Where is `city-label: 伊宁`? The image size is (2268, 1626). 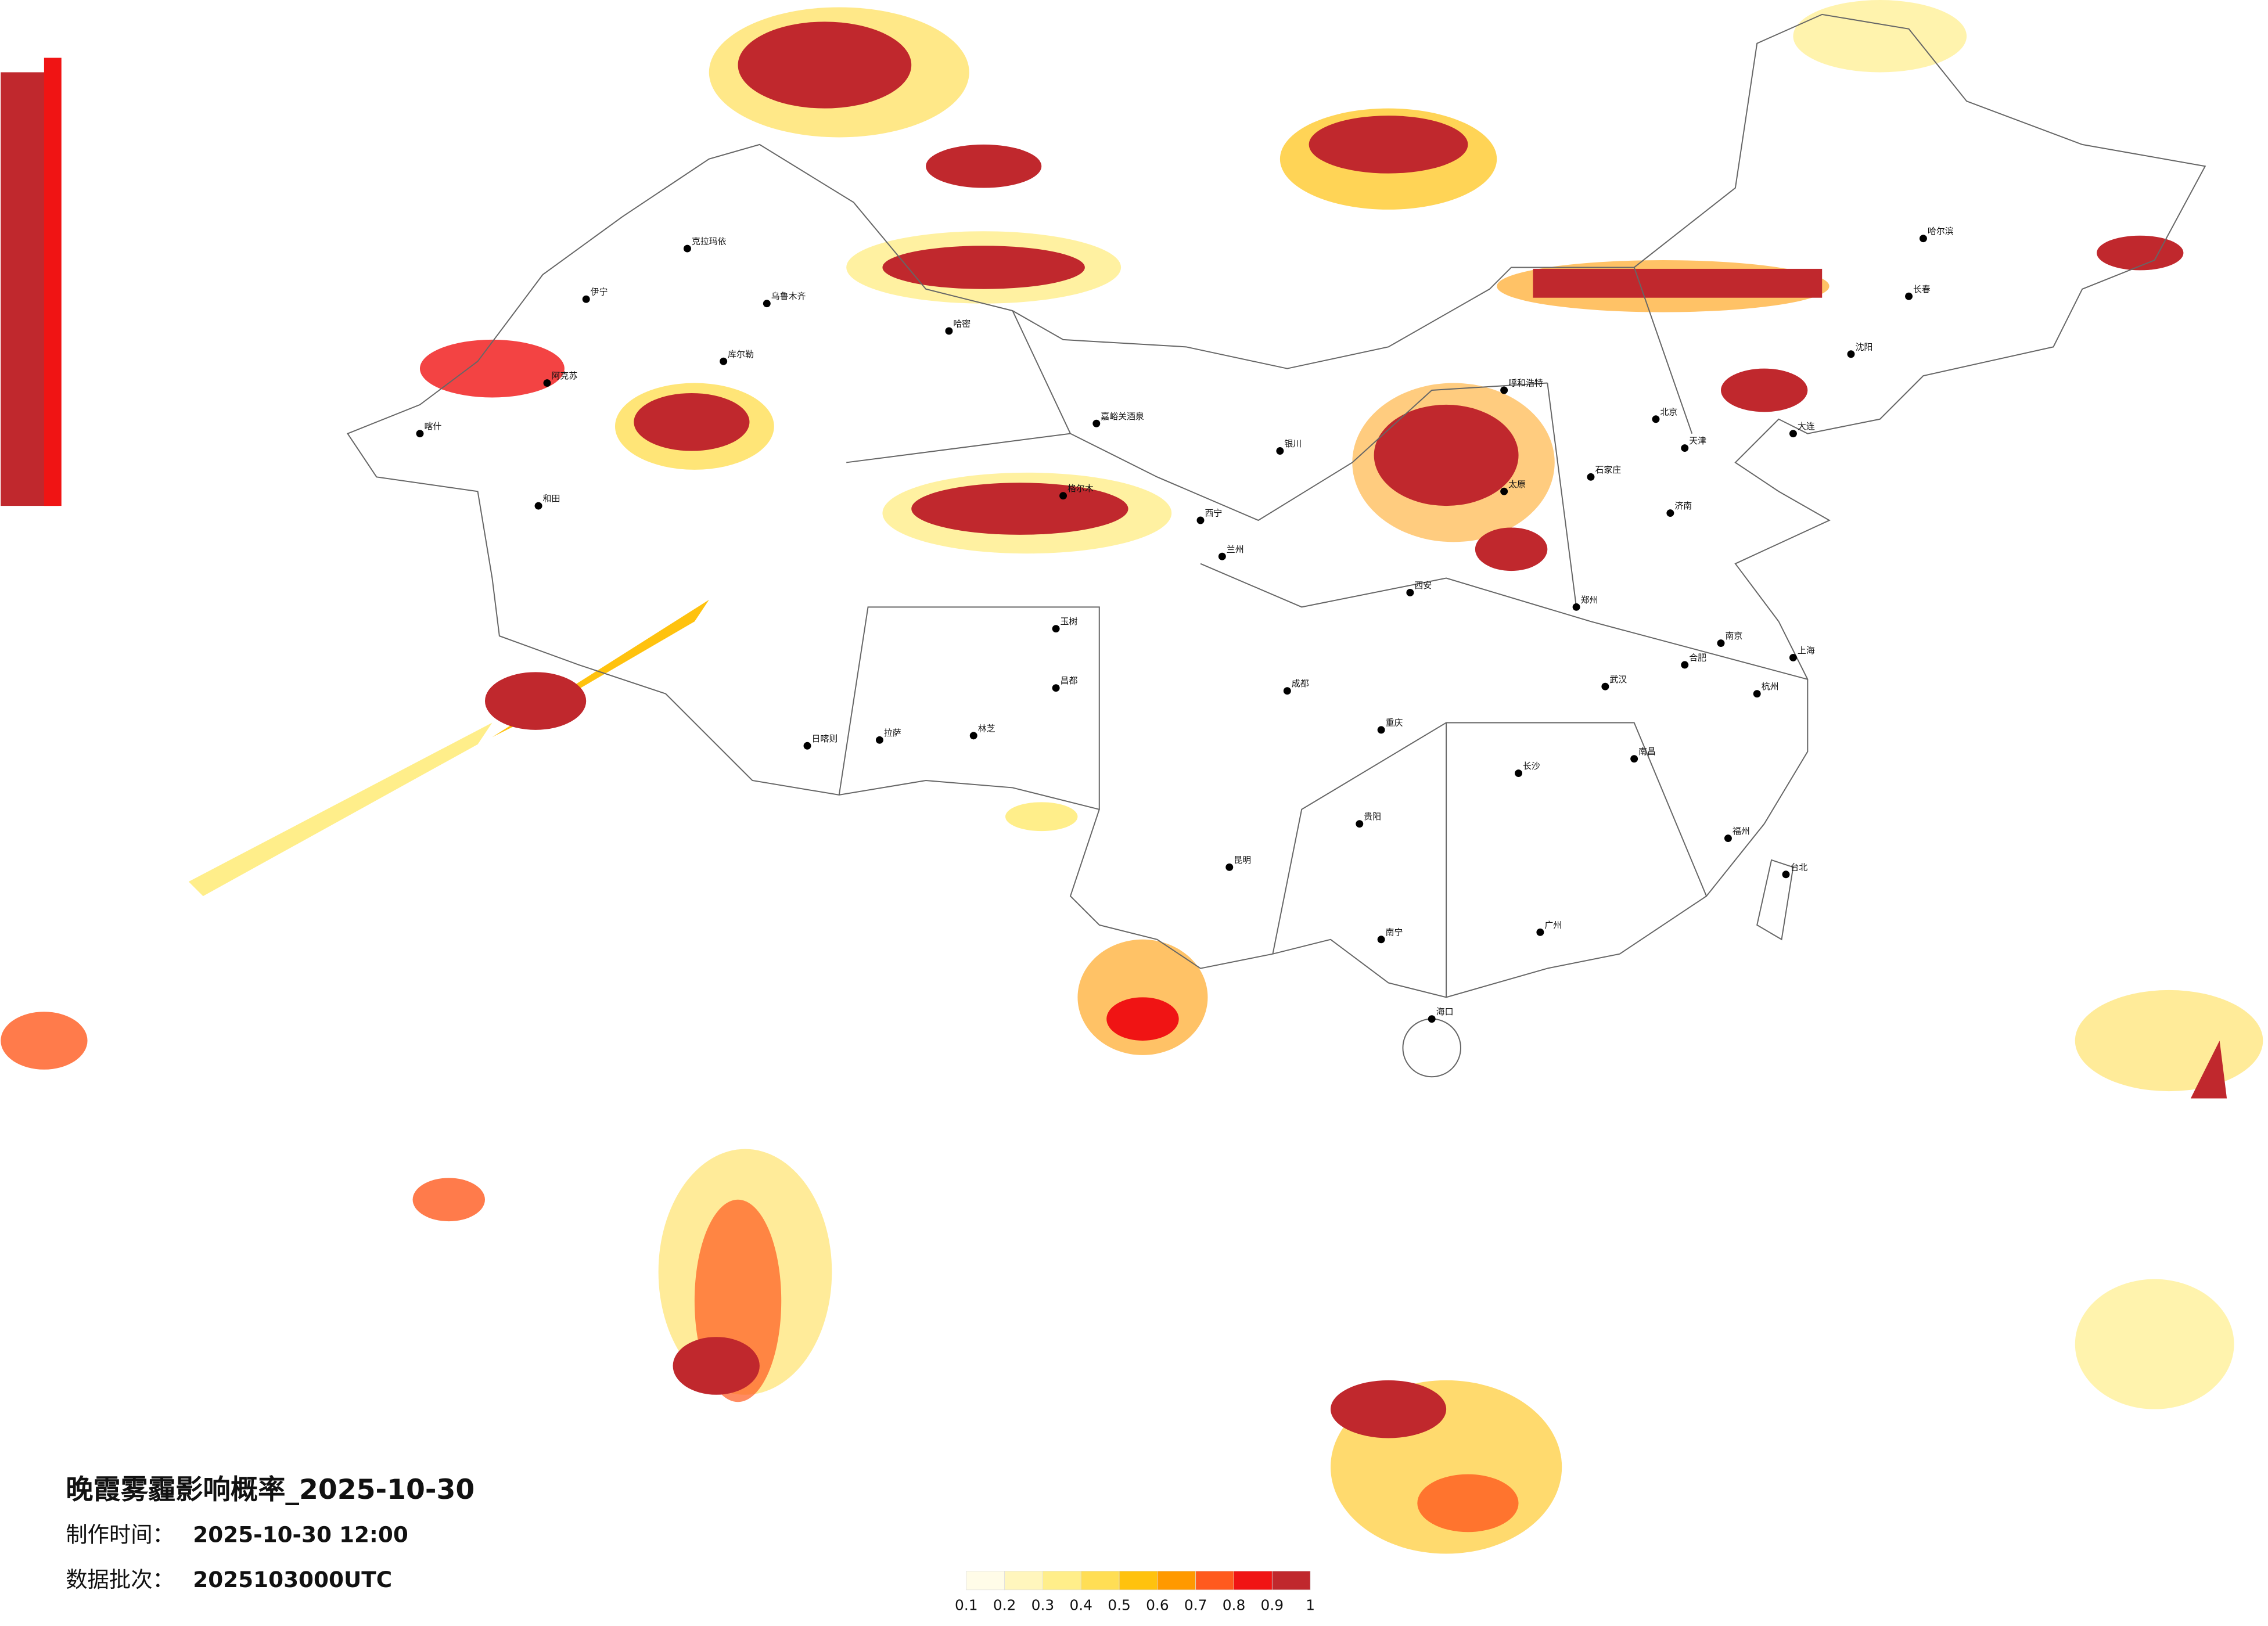 city-label: 伊宁 is located at coordinates (599, 292).